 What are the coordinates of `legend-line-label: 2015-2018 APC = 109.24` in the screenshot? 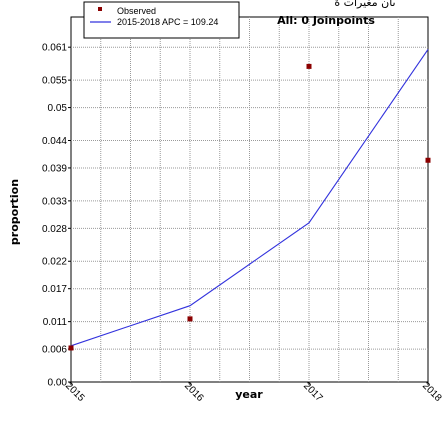 It's located at (167, 22).